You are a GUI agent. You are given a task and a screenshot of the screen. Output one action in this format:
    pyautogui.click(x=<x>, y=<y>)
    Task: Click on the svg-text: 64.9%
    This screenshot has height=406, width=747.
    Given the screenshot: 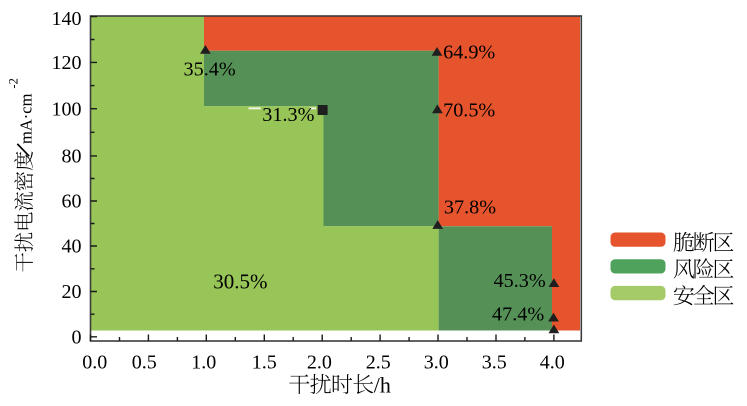 What is the action you would take?
    pyautogui.click(x=469, y=52)
    